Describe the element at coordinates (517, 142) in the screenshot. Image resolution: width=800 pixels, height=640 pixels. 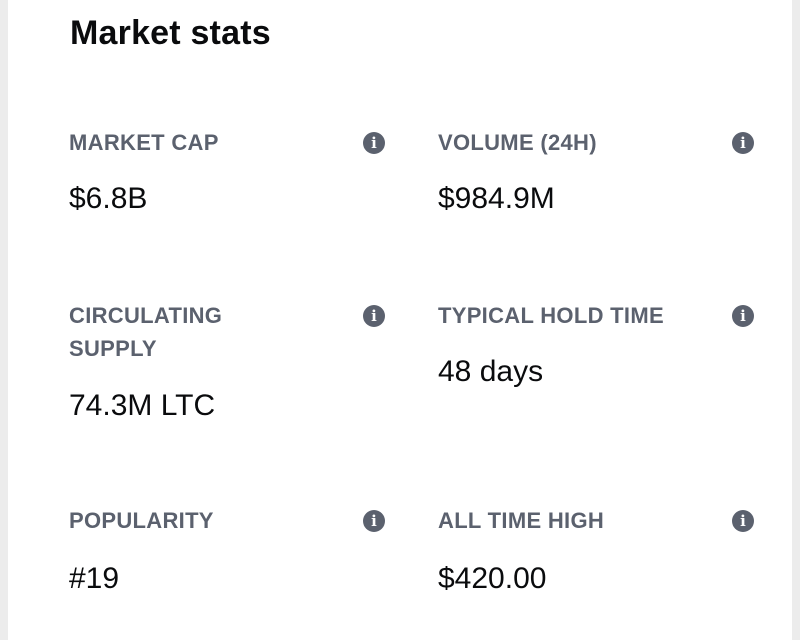
I see `stat-label-volume-24h: VOLUME (24H)` at that location.